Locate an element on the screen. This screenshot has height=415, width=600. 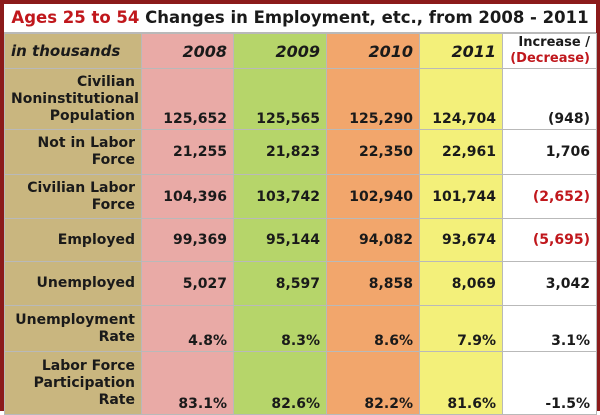
decrease-header-label: (Decrease) is located at coordinates (550, 58).